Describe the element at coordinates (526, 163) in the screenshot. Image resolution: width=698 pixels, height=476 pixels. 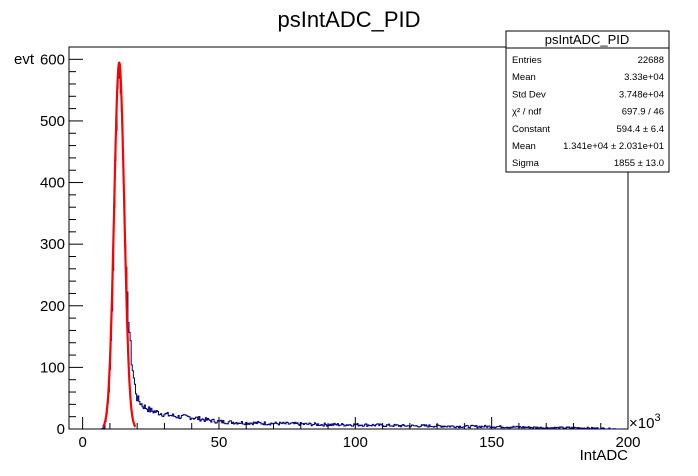
I see `stats-row-label: Sigma` at that location.